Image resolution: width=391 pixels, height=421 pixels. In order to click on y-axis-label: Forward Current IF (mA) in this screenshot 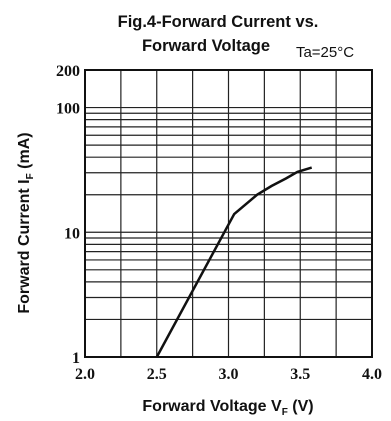, I will do `click(26, 222)`.